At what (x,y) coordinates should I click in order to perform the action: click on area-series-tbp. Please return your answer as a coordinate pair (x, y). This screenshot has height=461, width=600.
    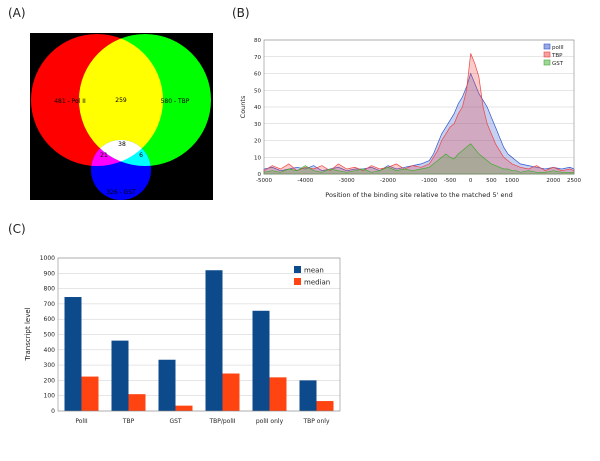
    Looking at the image, I should click on (419, 114).